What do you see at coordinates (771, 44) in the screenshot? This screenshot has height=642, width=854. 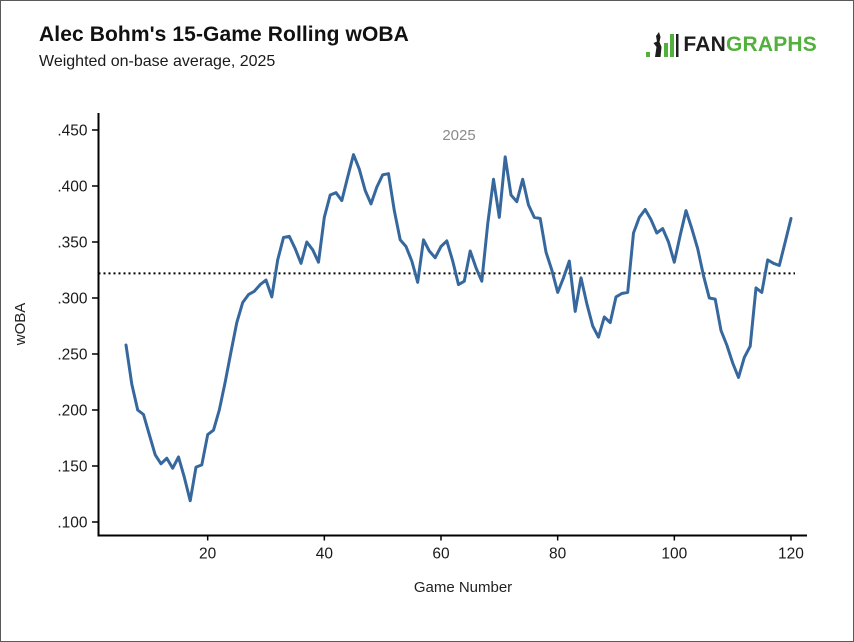 I see `logo-text-graphs: GRAPHS` at bounding box center [771, 44].